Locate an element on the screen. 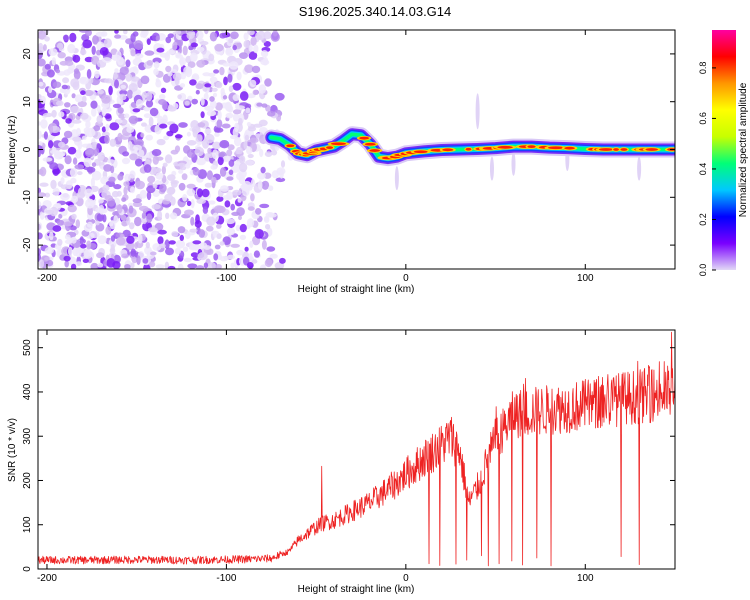 This screenshot has height=600, width=750. y-tick-label: 300 is located at coordinates (27, 435).